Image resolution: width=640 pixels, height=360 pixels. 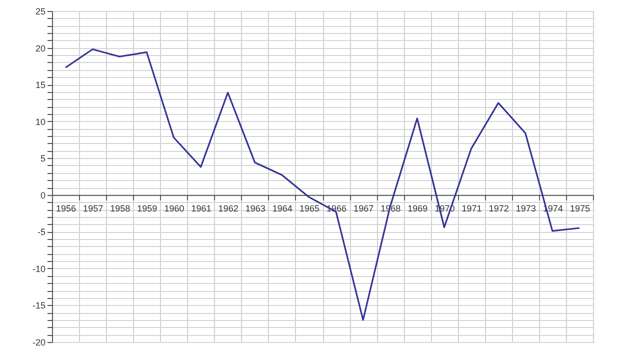 What do you see at coordinates (309, 208) in the screenshot?
I see `x-tick-label: 1965` at bounding box center [309, 208].